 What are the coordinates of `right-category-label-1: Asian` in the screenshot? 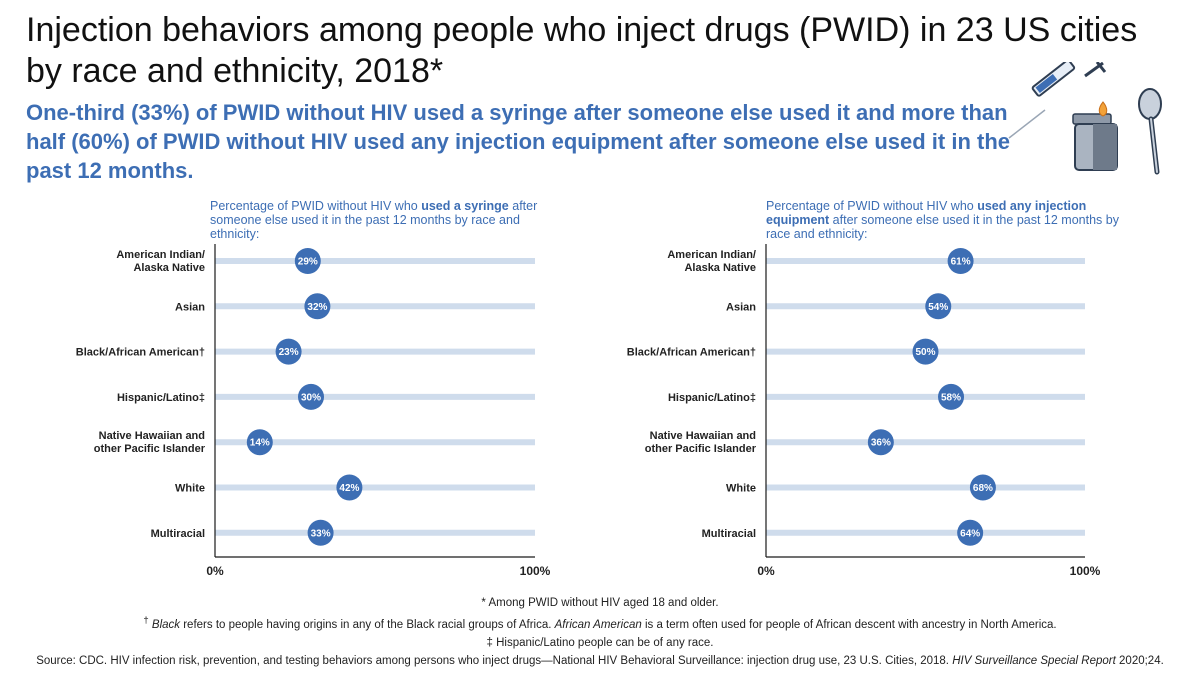 It's located at (741, 307).